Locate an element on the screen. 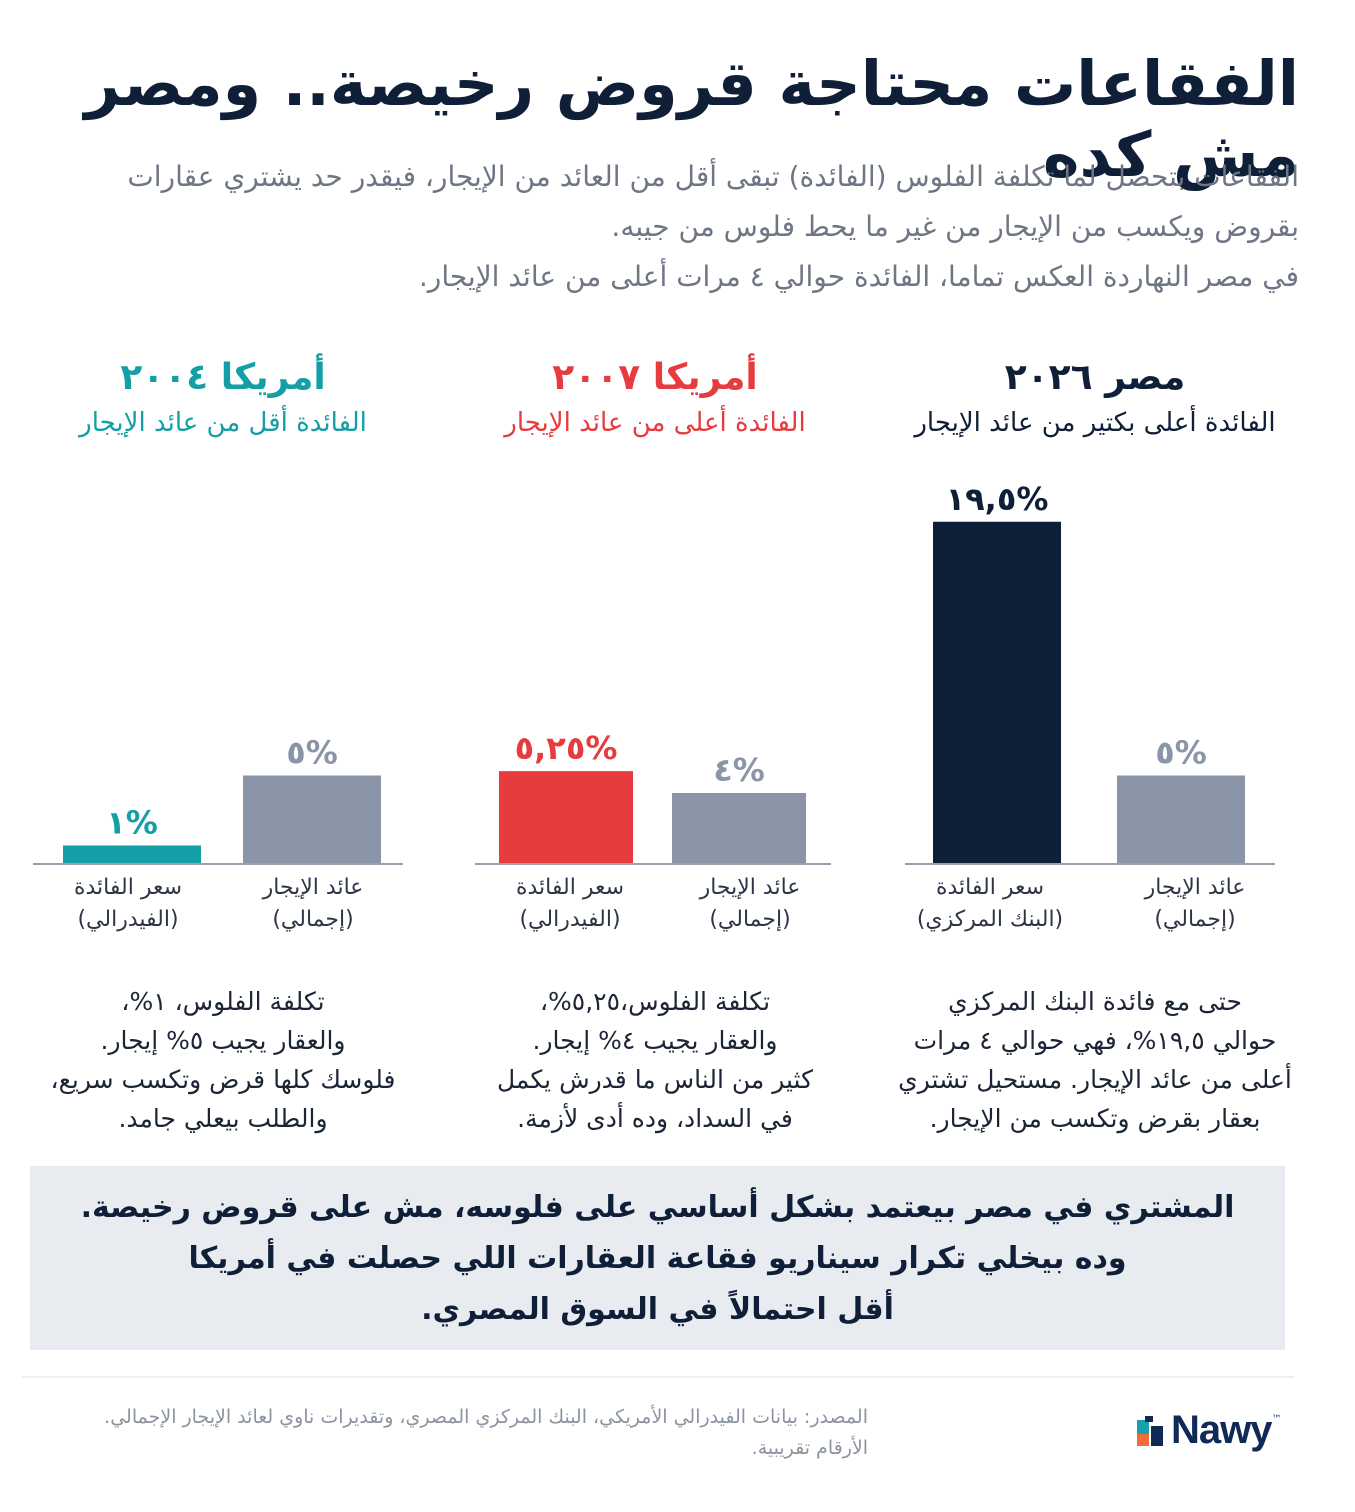 This screenshot has height=1512, width=1355. description-line: بعقار بقرض وتكسب من الإيجار. is located at coordinates (1095, 1118).